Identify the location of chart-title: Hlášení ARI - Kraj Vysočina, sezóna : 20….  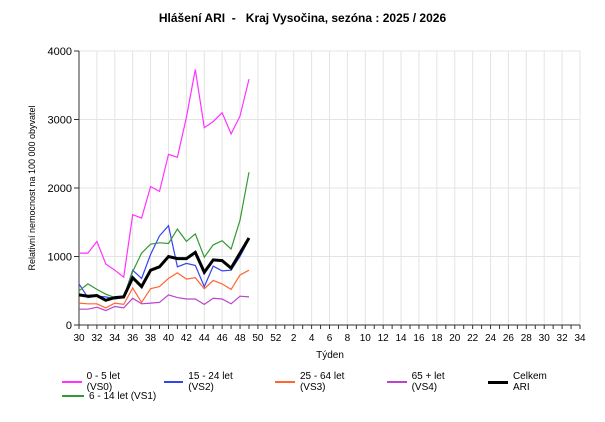
(302, 18).